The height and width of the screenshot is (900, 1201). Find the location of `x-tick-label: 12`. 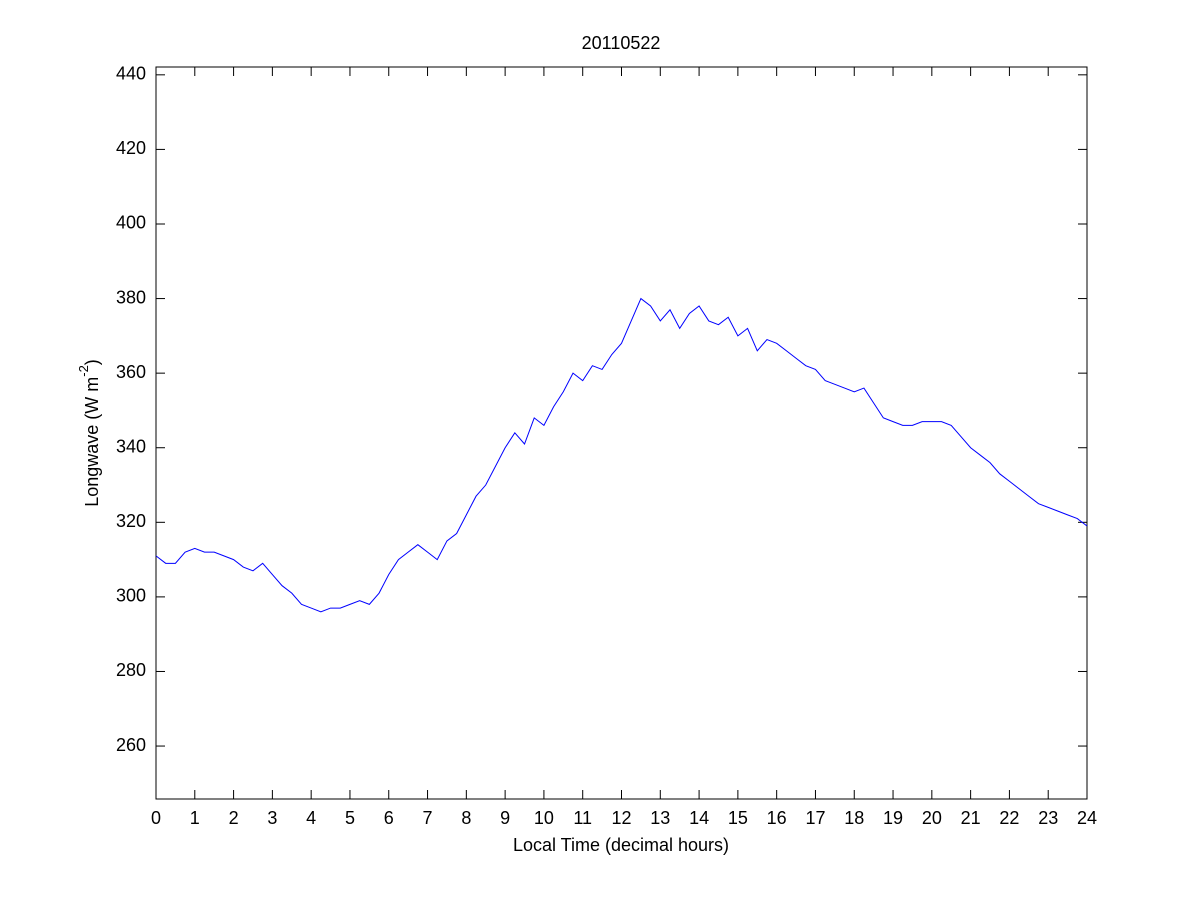

x-tick-label: 12 is located at coordinates (621, 818).